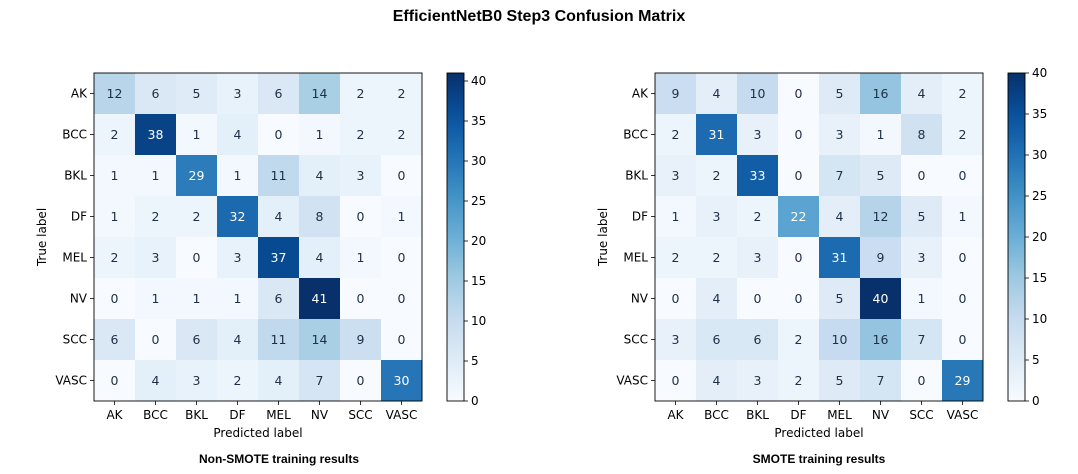 Image resolution: width=1078 pixels, height=474 pixels. Describe the element at coordinates (79, 299) in the screenshot. I see `y-tick-label: NV` at that location.